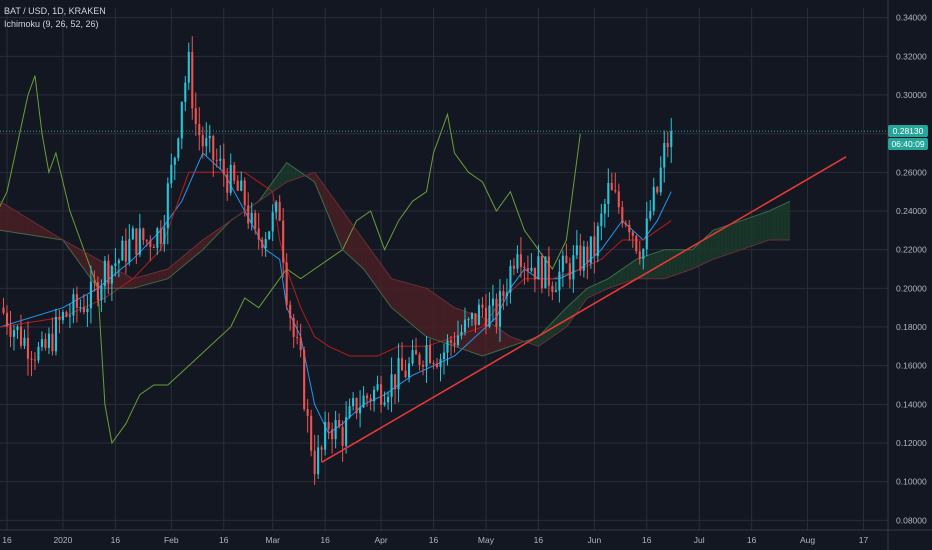 Image resolution: width=932 pixels, height=550 pixels. What do you see at coordinates (55, 11) in the screenshot?
I see `symbol-title: BAT / USD, 1D, KRAKEN` at bounding box center [55, 11].